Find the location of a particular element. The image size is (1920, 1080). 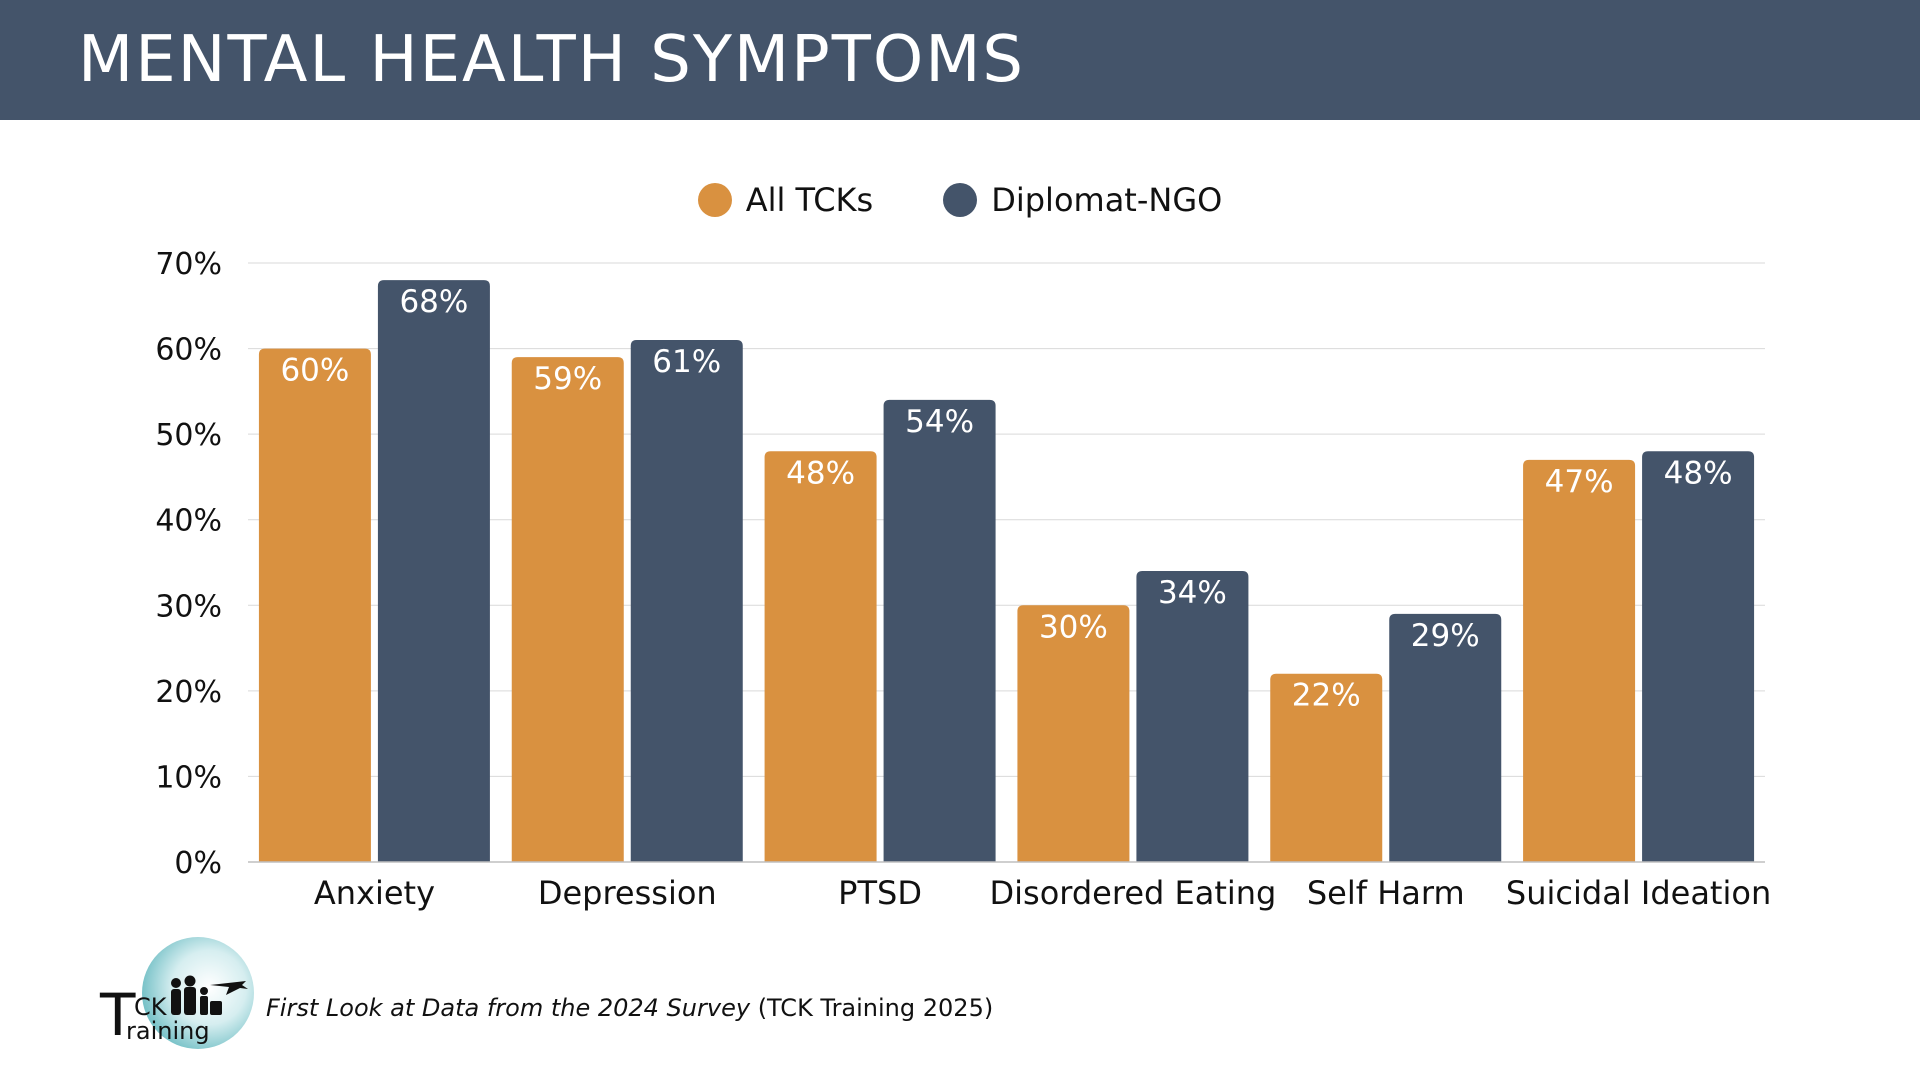

y-tick-label: 30% is located at coordinates (188, 606).